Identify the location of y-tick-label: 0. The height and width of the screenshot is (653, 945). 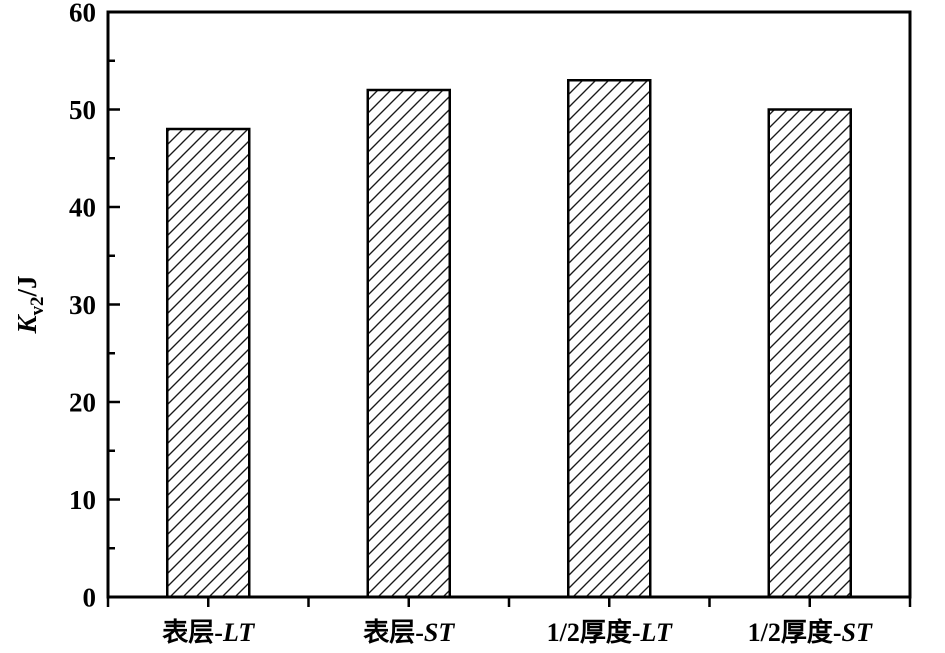
(90, 597).